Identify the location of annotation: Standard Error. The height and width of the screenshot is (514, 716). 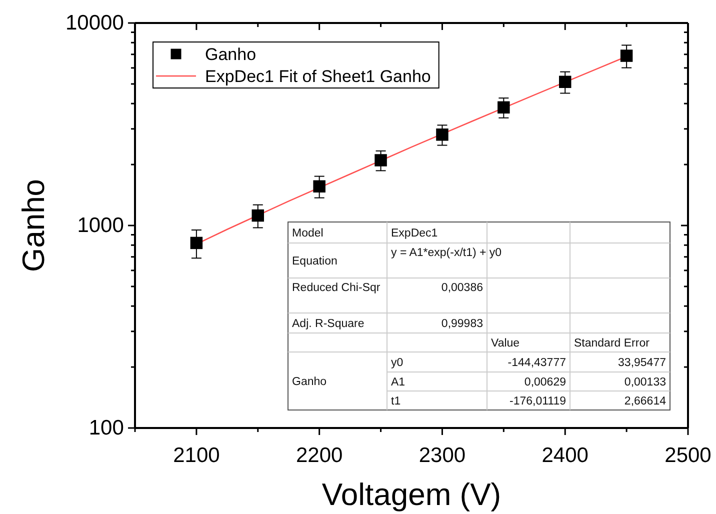
(612, 344).